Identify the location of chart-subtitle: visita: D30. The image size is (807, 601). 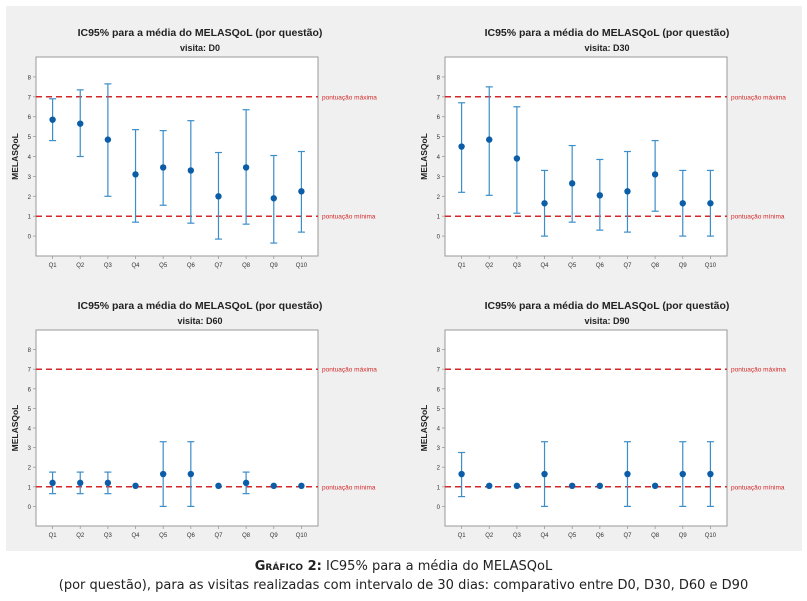
(606, 48).